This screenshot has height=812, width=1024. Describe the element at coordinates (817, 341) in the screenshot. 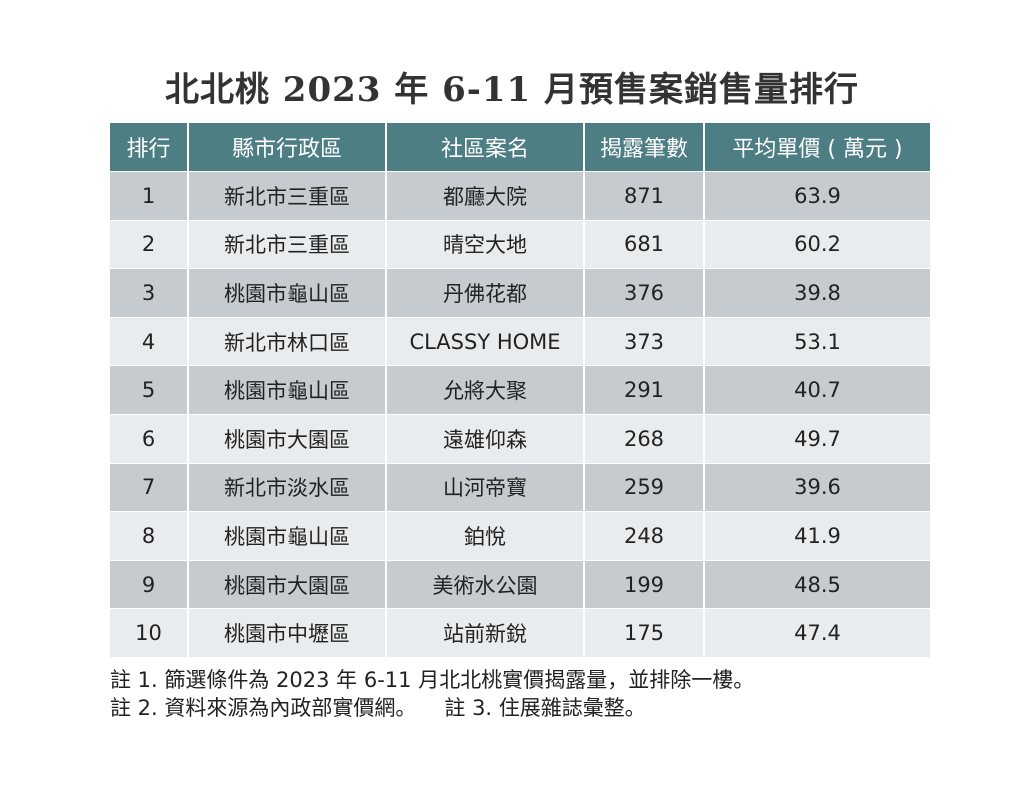

I see `cell-average-price: 53.1` at that location.